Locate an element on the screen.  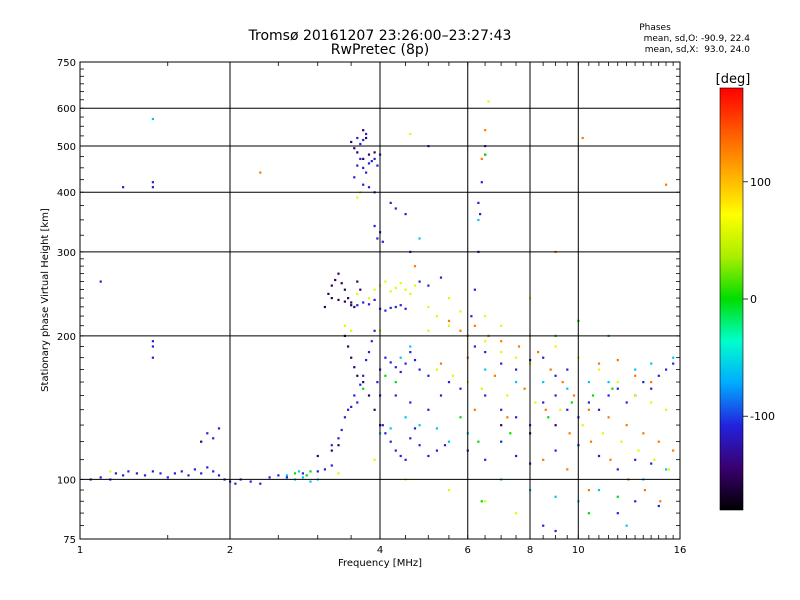
y-axis-label: Stationary phase Virtual Height [km] is located at coordinates (45, 300).